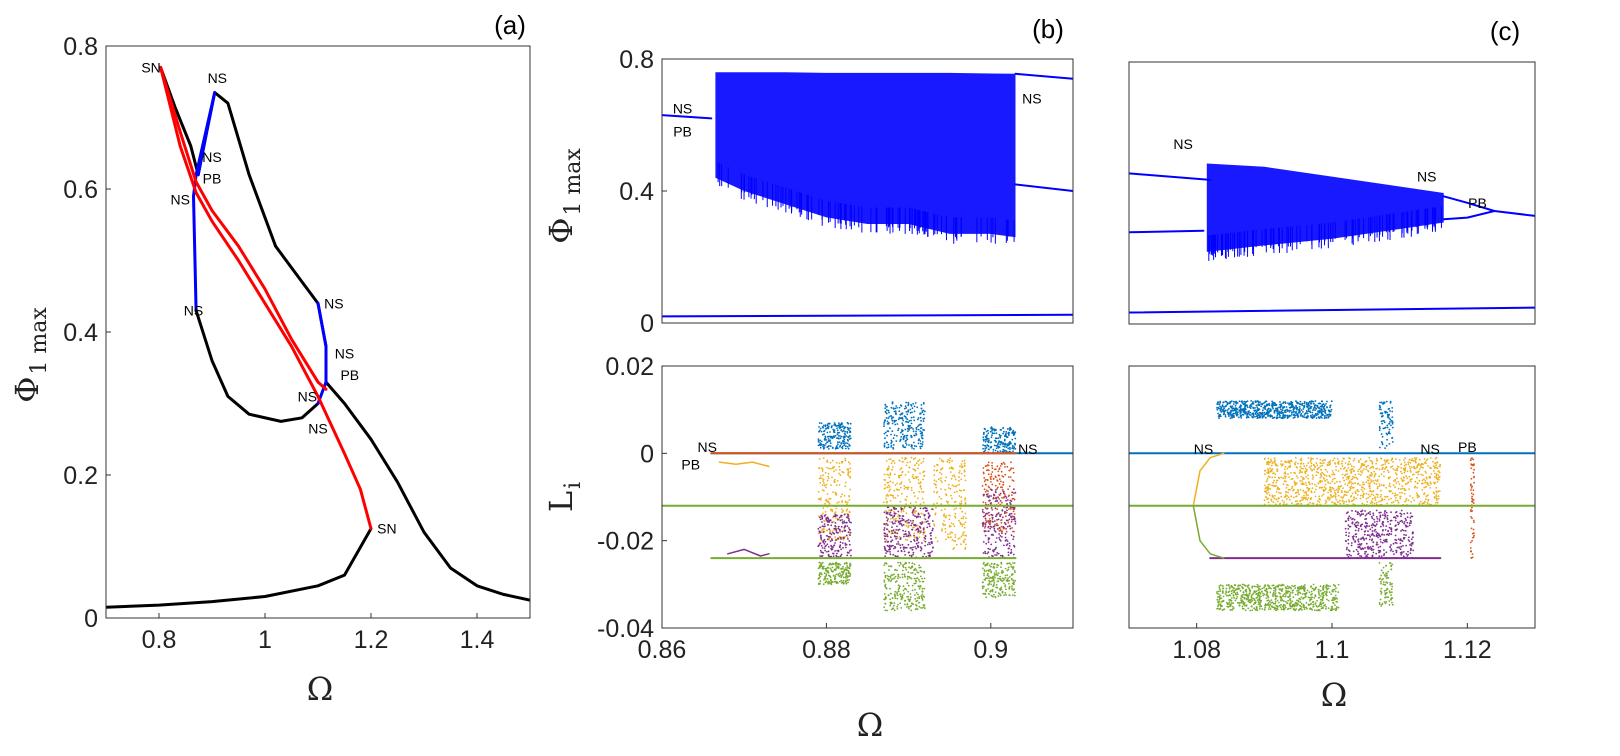 The height and width of the screenshot is (756, 1620). I want to click on annotation-ns: NS, so click(344, 353).